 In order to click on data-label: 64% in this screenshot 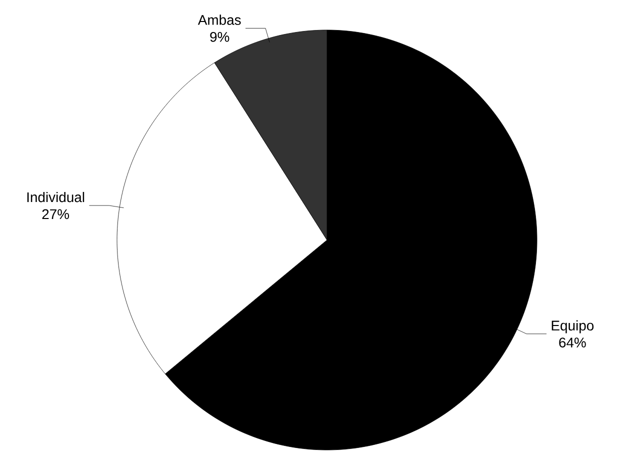, I will do `click(572, 343)`.